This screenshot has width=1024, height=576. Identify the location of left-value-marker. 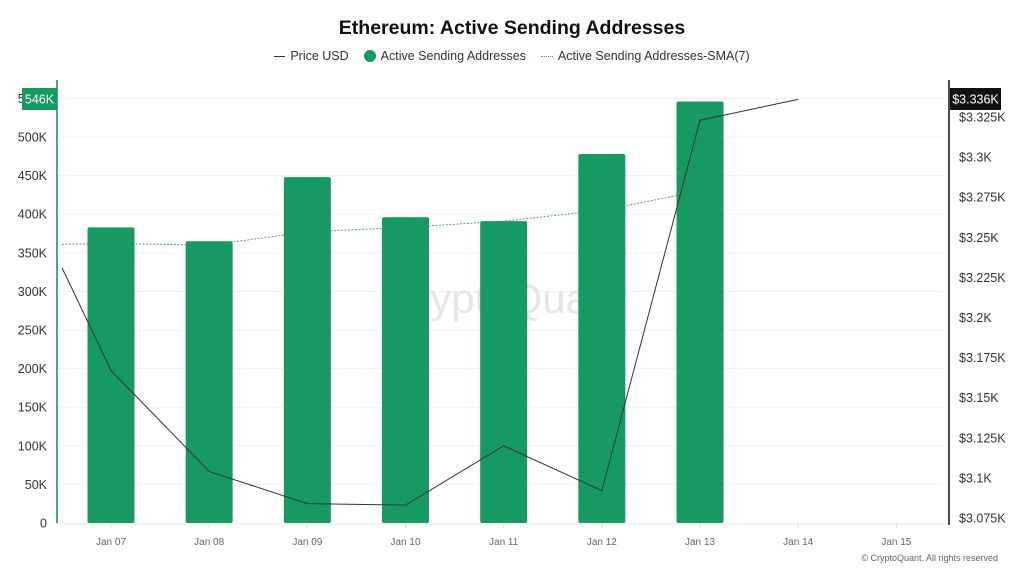
(39, 99).